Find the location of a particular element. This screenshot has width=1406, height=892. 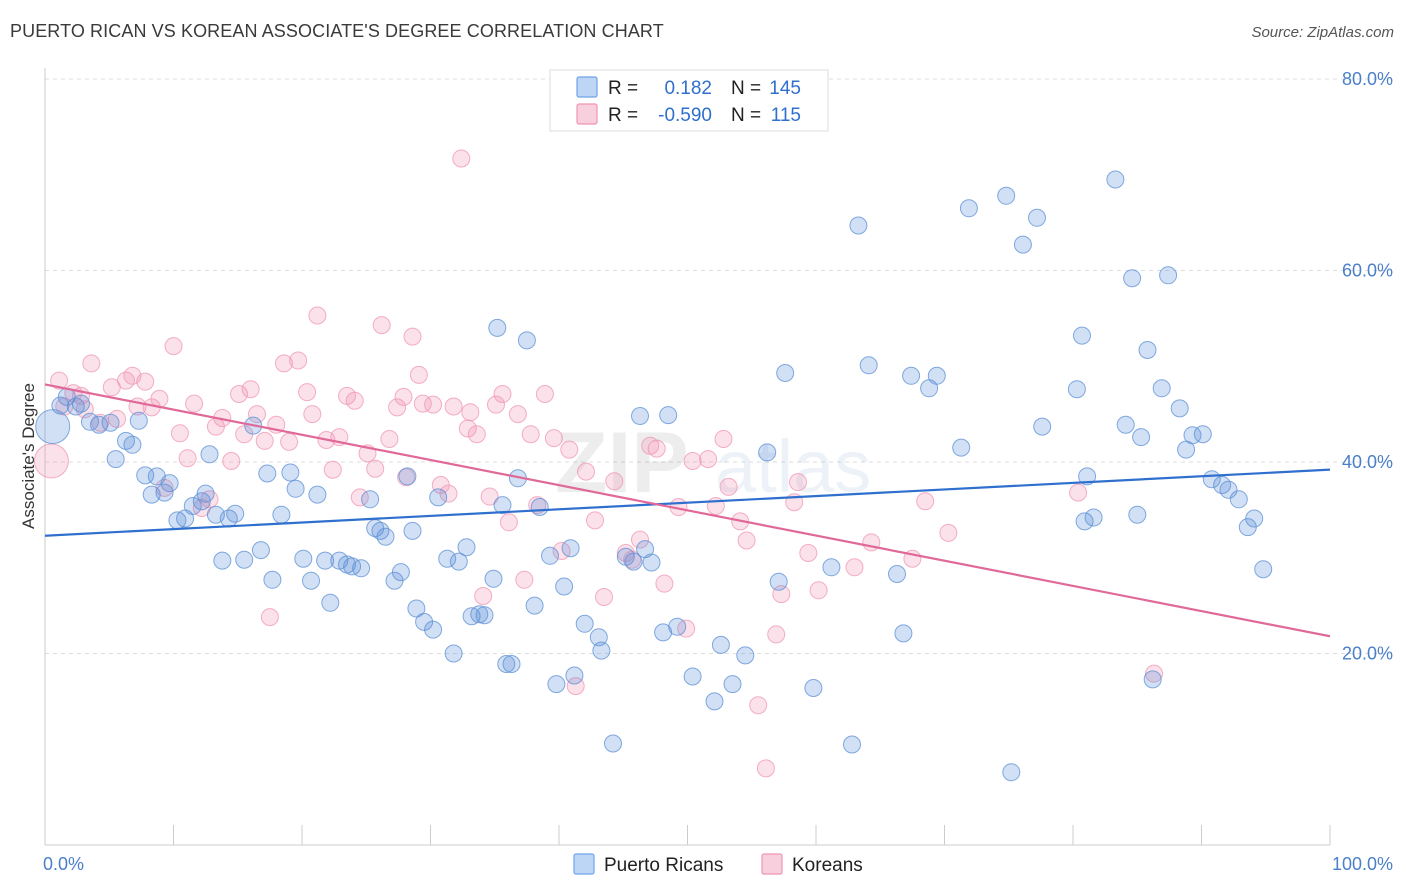

correlation-legend: R = 0.182 N = 145 R = -0.590 N = 115 is located at coordinates (689, 100).